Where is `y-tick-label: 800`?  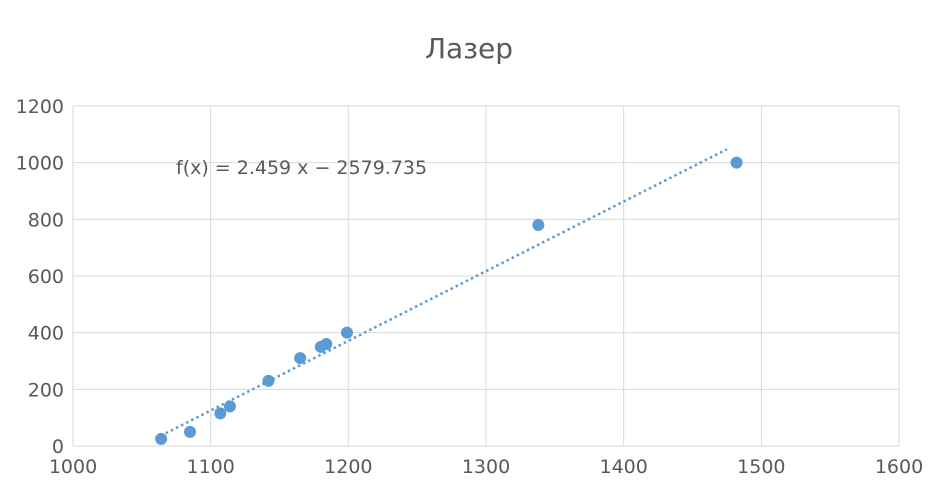 y-tick-label: 800 is located at coordinates (46, 220).